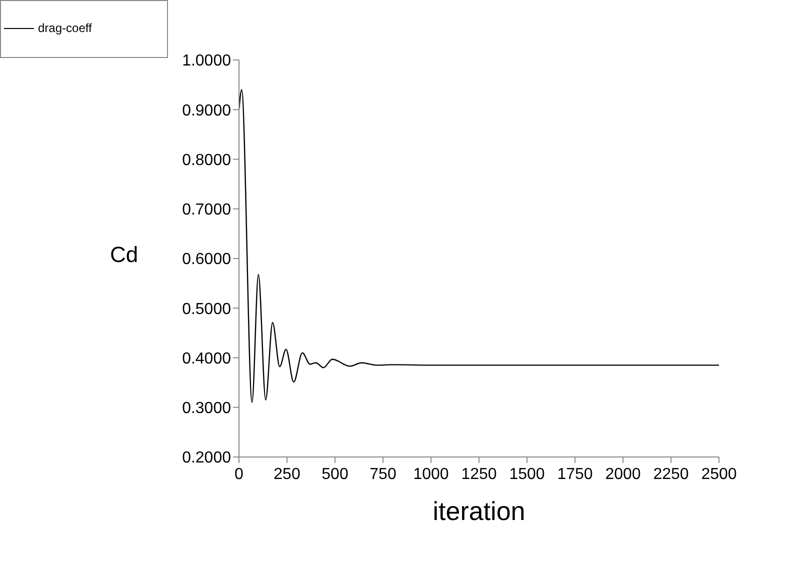 This screenshot has width=800, height=568. I want to click on x-tick-label: 2250, so click(671, 474).